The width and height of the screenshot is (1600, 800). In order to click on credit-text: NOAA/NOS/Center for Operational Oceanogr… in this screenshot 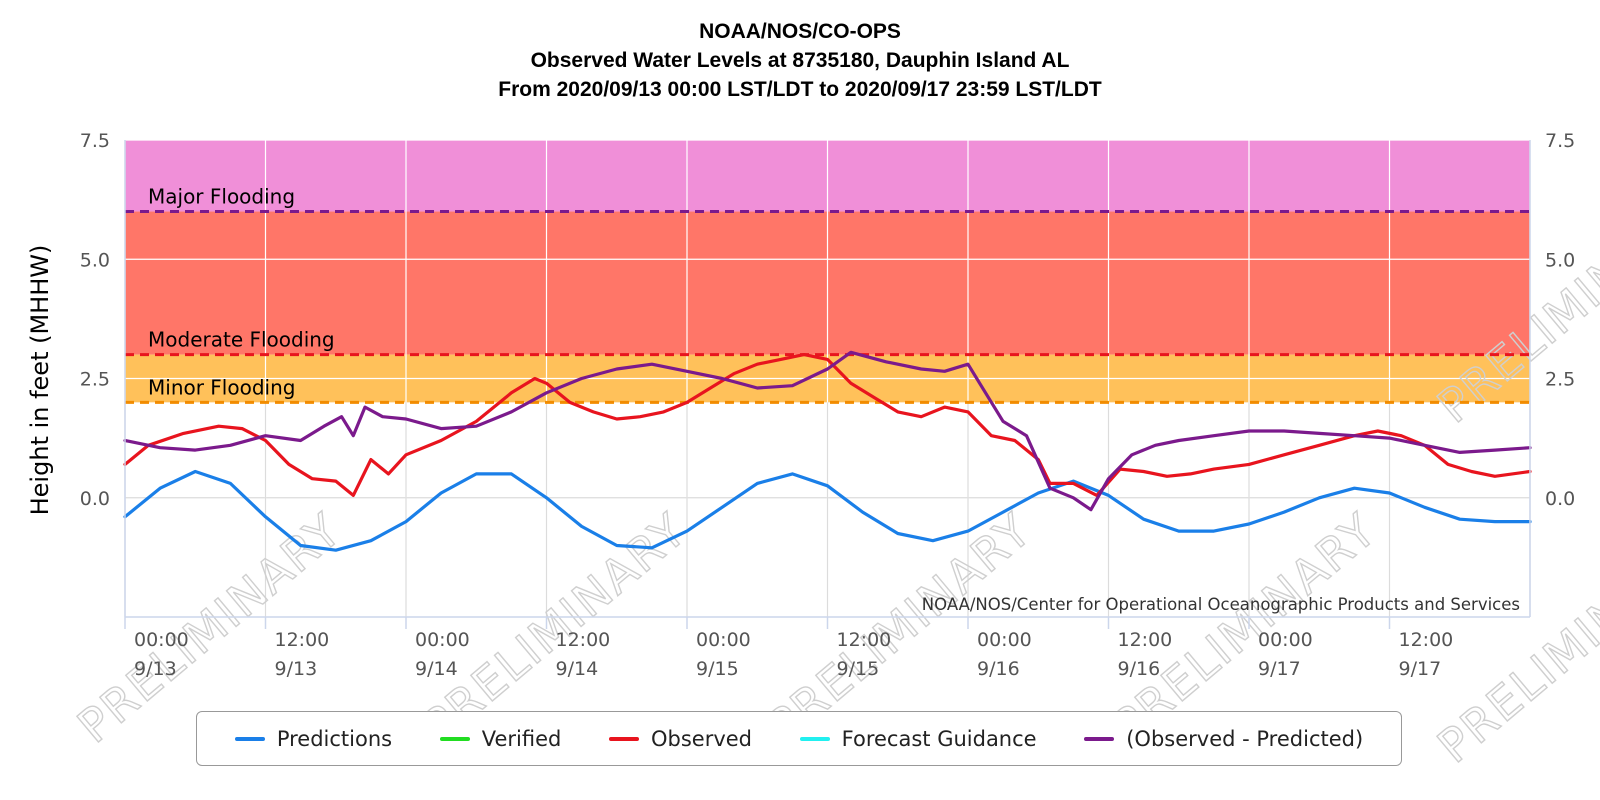, I will do `click(1221, 604)`.